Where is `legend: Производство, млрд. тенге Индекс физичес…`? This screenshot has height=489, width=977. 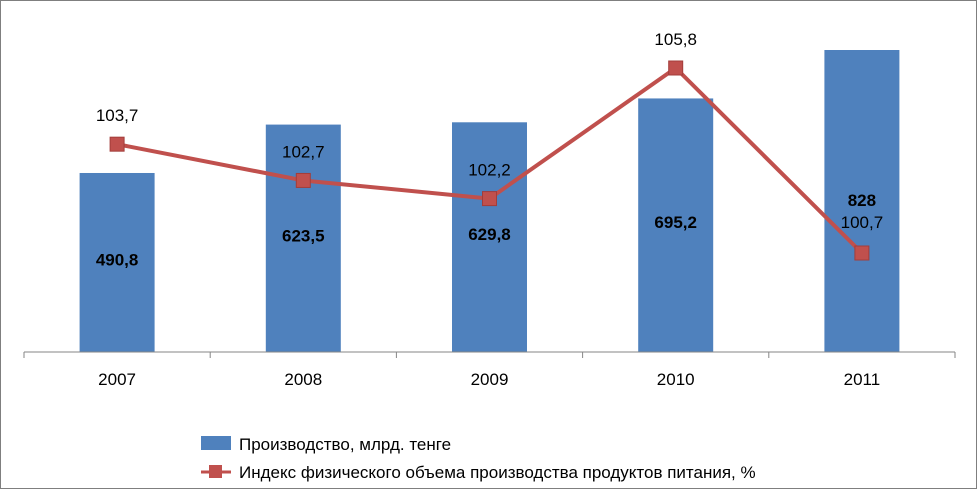
legend: Производство, млрд. тенге Индекс физичес… is located at coordinates (478, 458).